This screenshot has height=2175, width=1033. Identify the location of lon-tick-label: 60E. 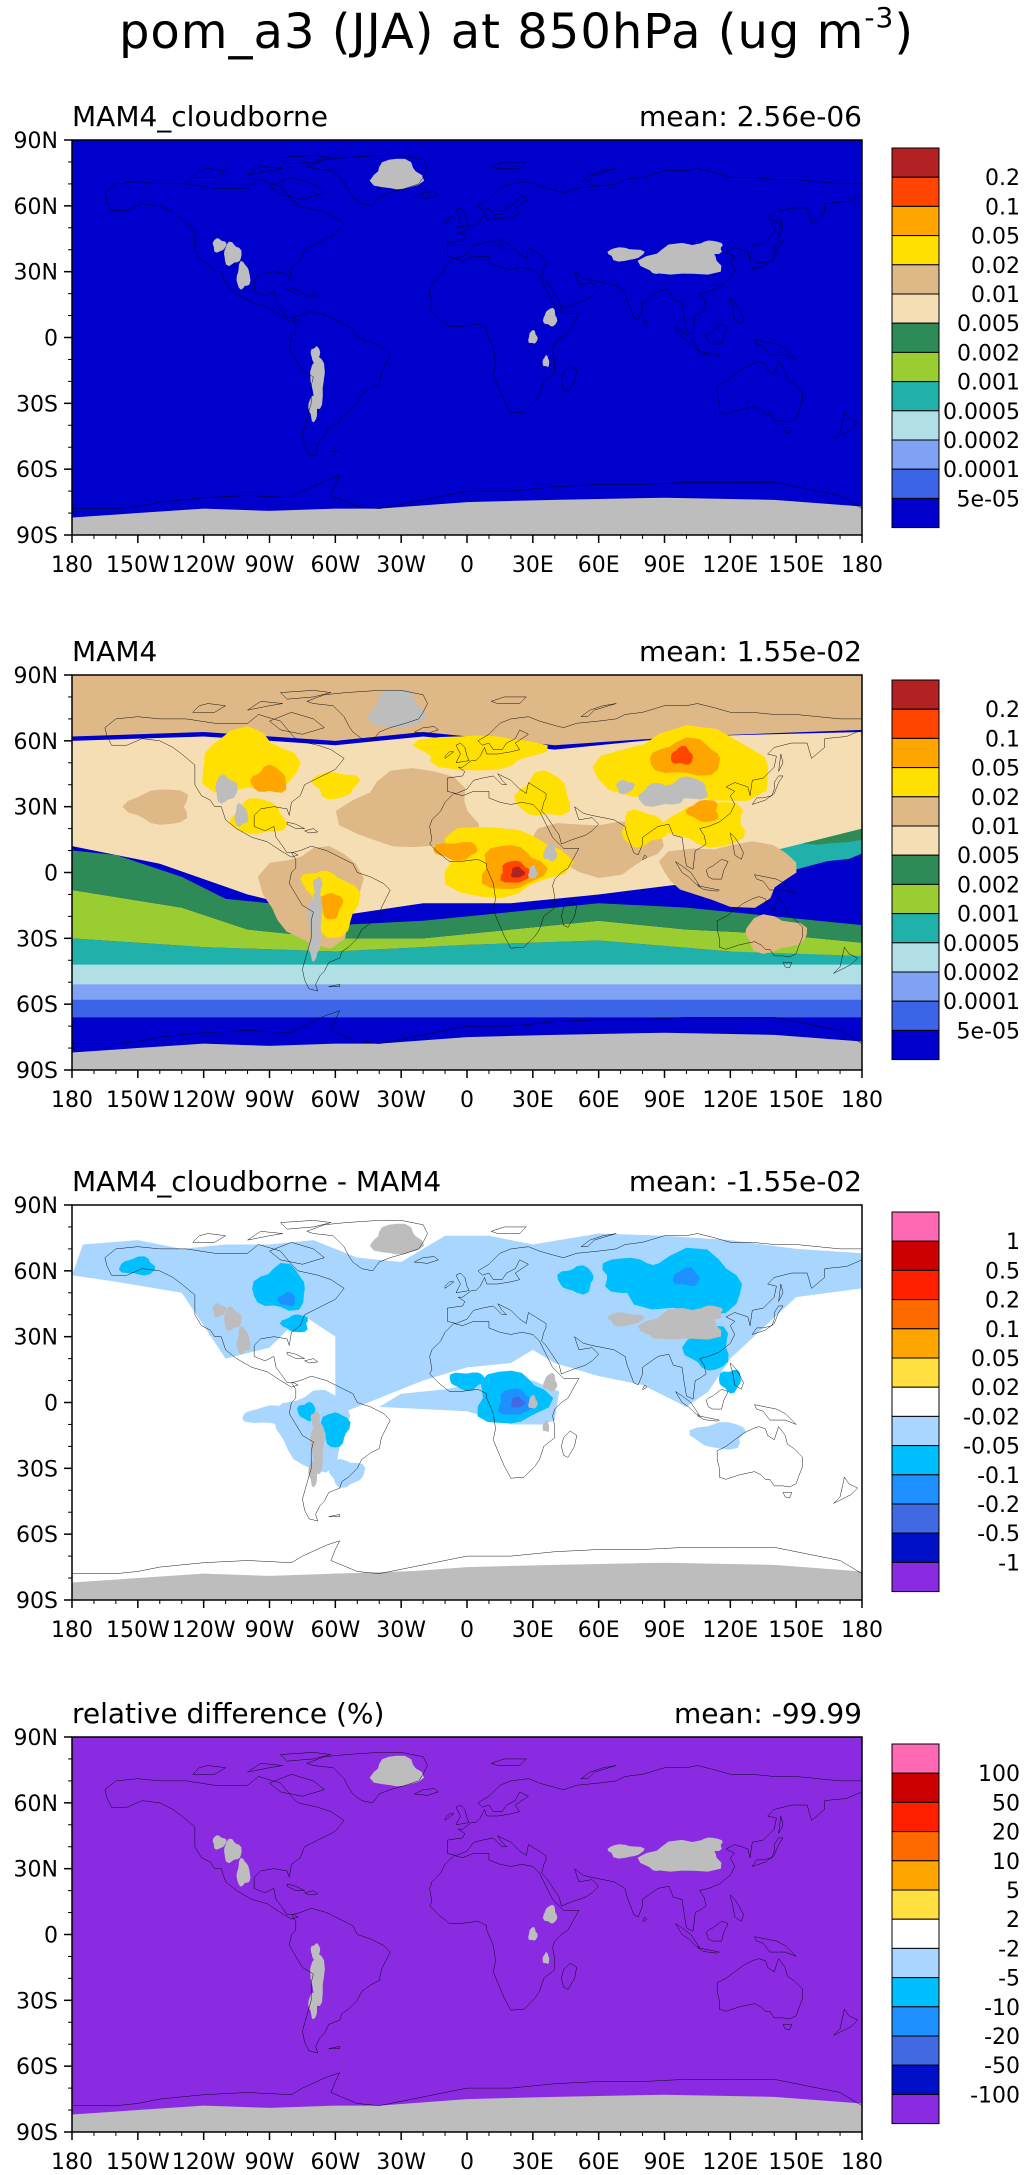
(599, 1100).